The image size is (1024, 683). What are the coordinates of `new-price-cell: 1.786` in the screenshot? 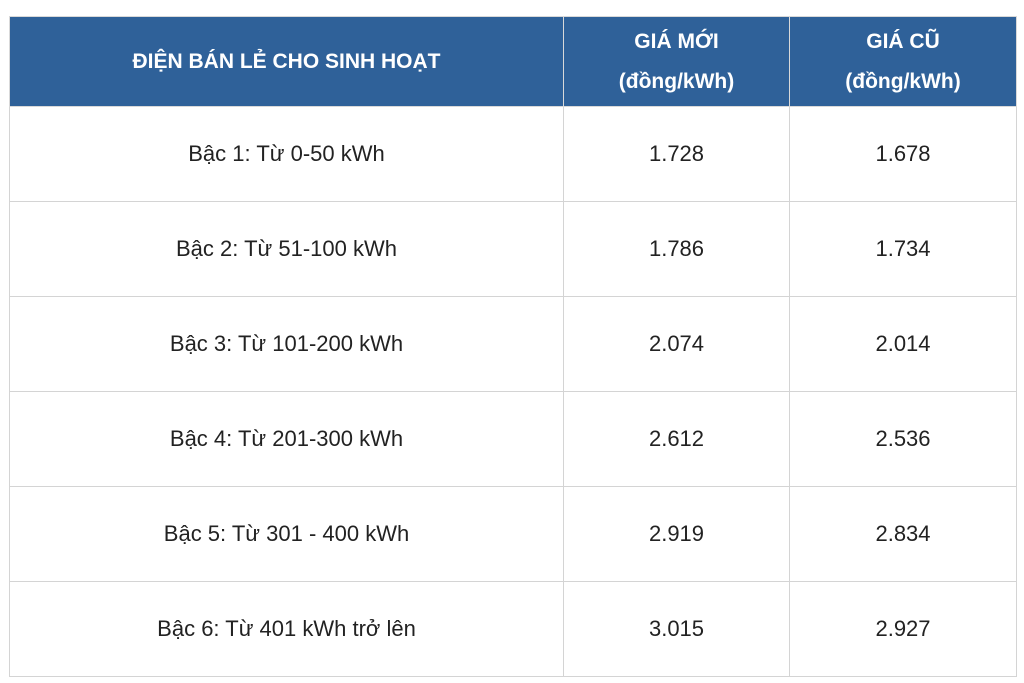 It's located at (676, 249).